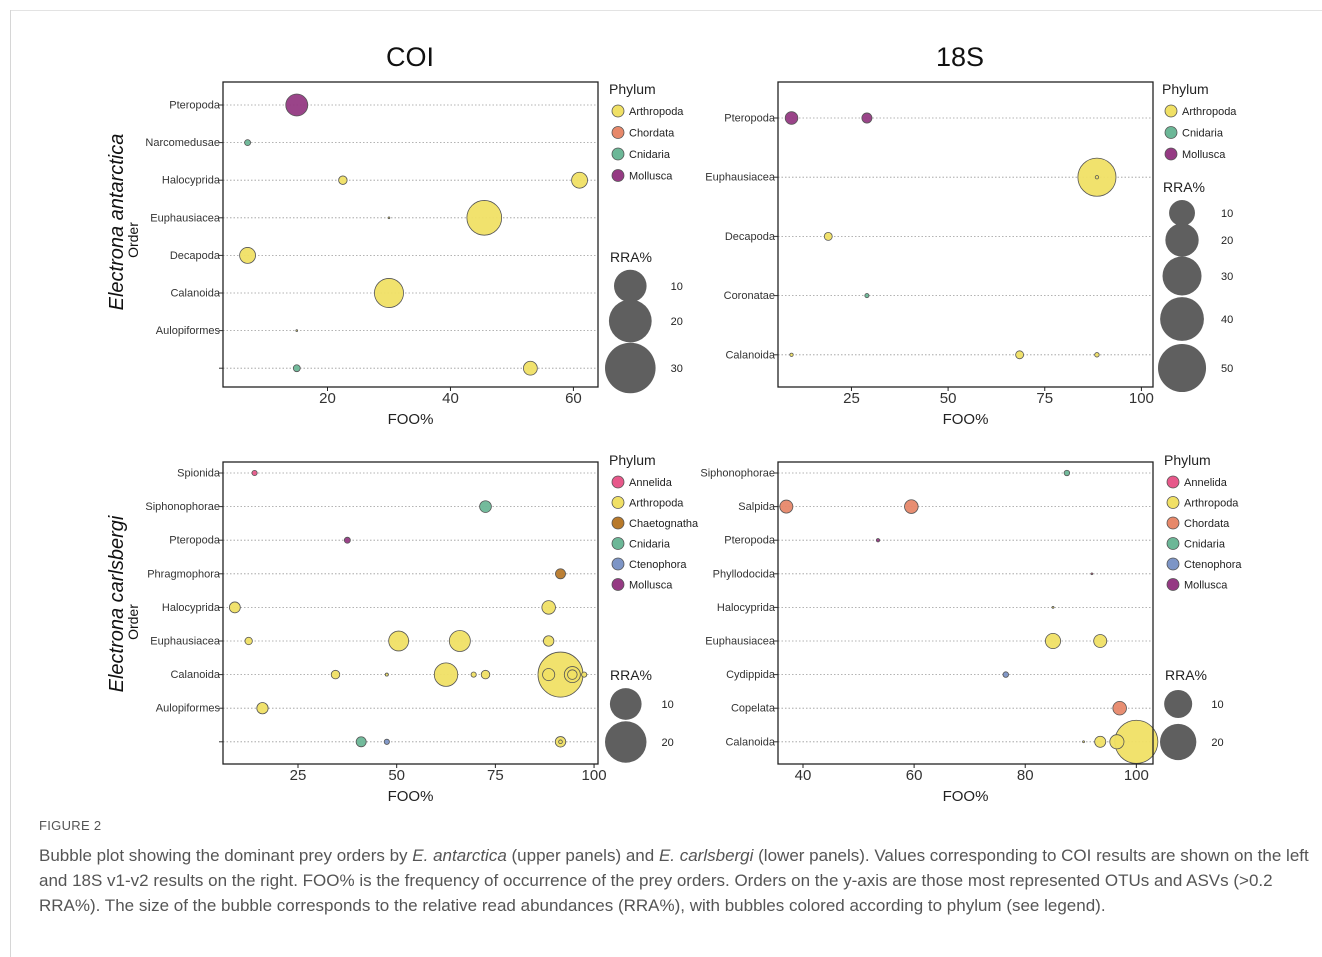 The width and height of the screenshot is (1322, 957). I want to click on y-tick-label: Euphausiacea, so click(185, 218).